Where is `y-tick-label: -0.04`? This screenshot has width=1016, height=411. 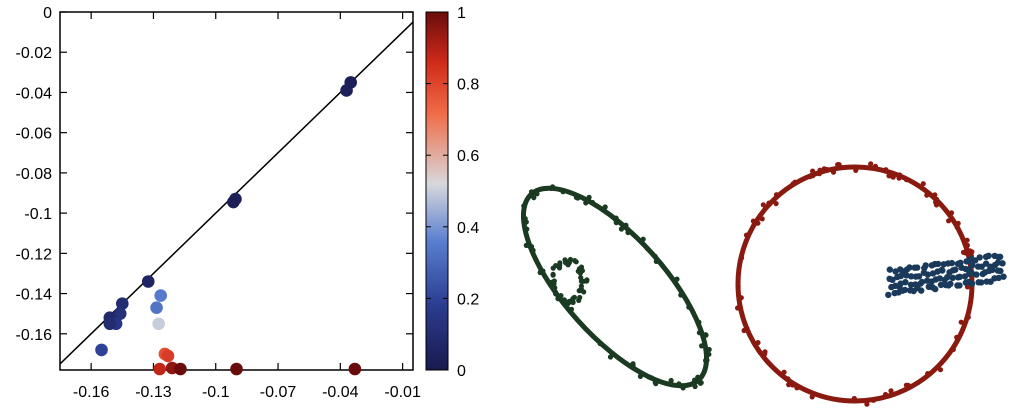
y-tick-label: -0.04 is located at coordinates (34, 93).